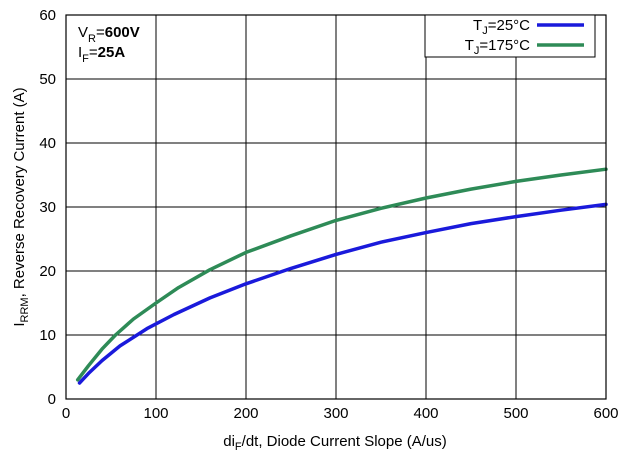  What do you see at coordinates (21, 206) in the screenshot?
I see `y-axis-label: IRRM, Reverse Recovery Current (A)` at bounding box center [21, 206].